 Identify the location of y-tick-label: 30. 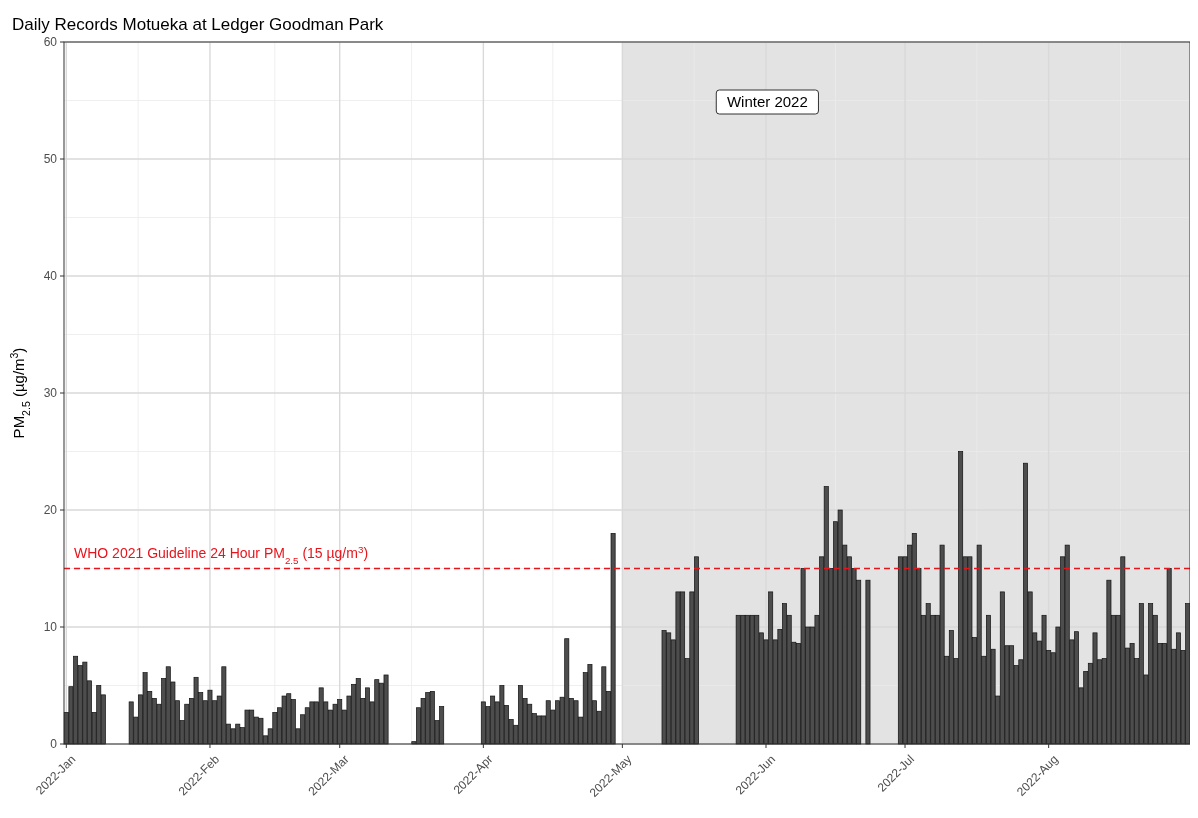
(50, 393).